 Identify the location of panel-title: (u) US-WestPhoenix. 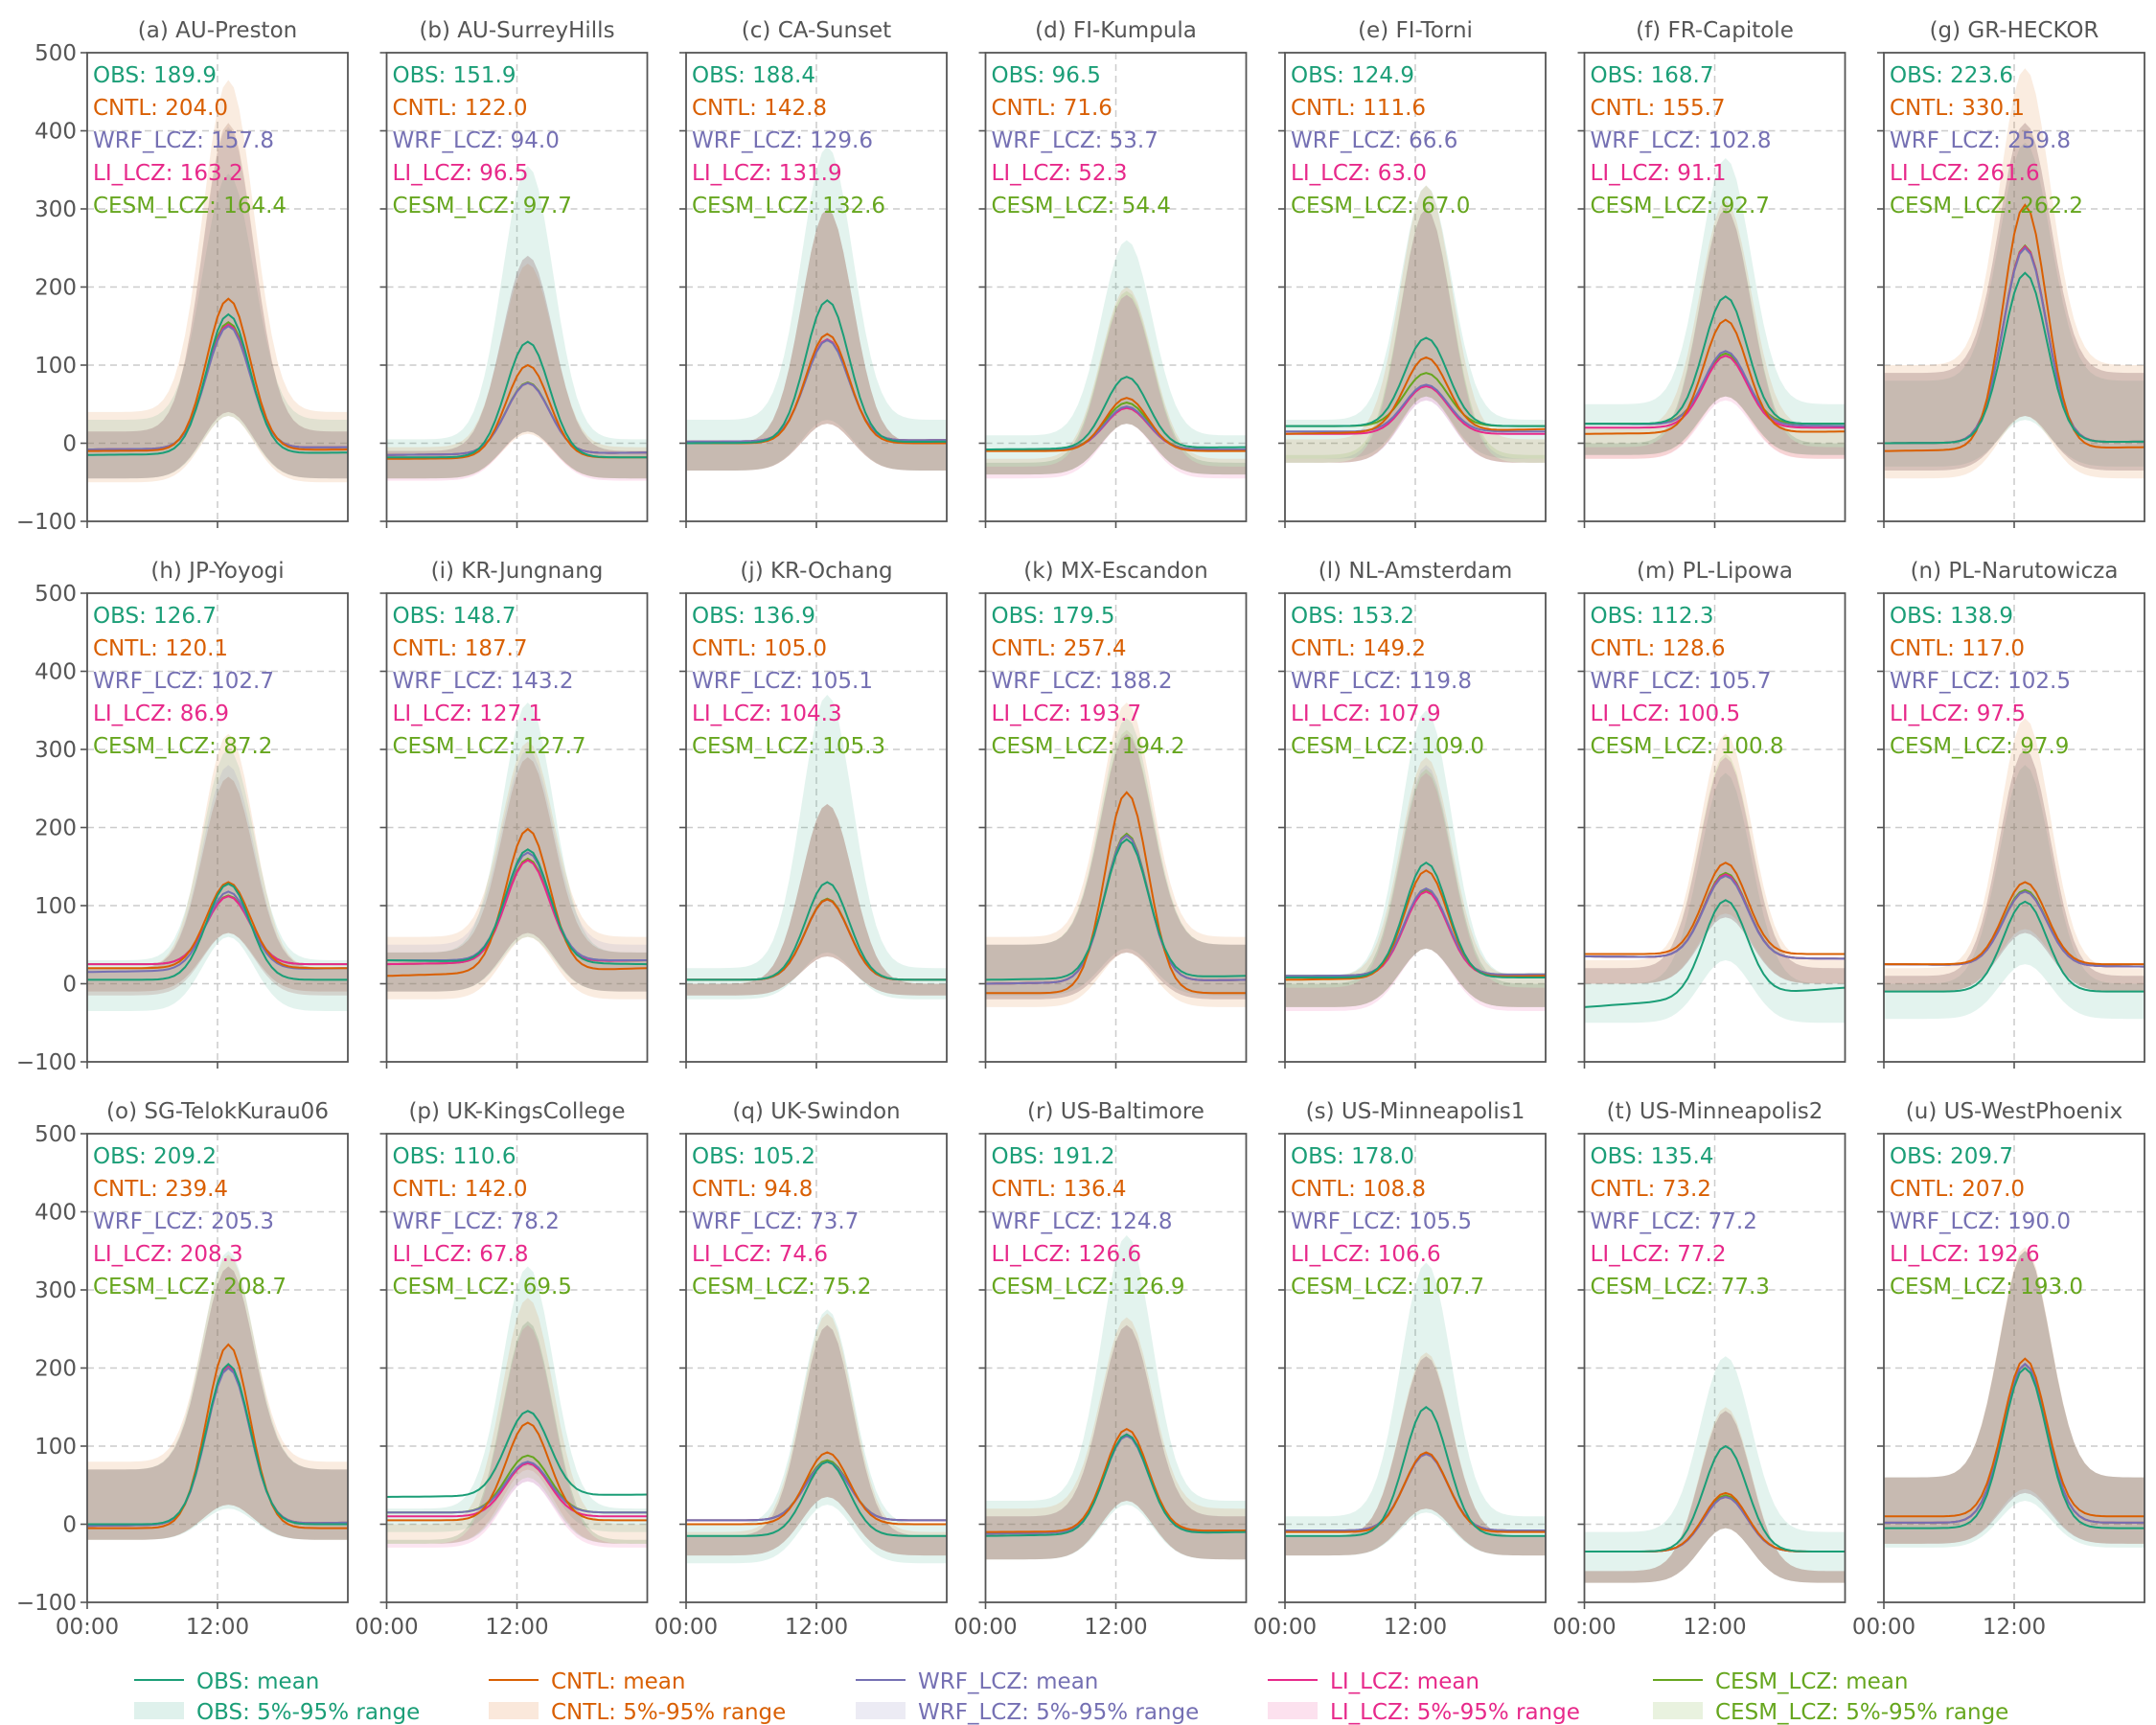
(2014, 1111).